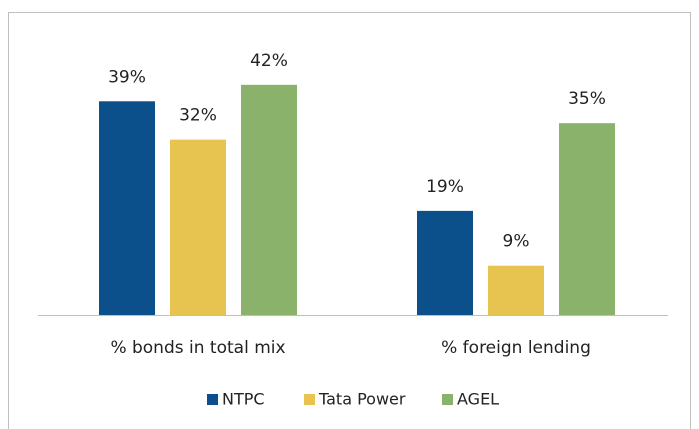 Image resolution: width=699 pixels, height=429 pixels. What do you see at coordinates (243, 399) in the screenshot?
I see `legend-label: NTPC` at bounding box center [243, 399].